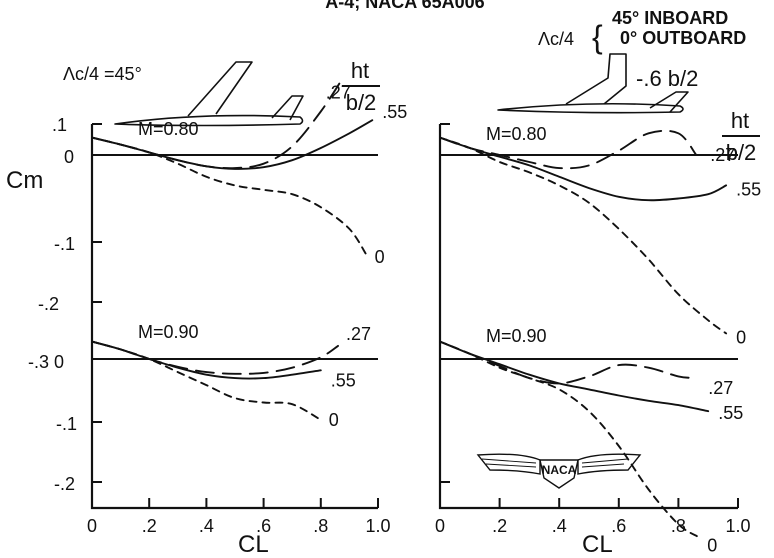  What do you see at coordinates (232, 144) in the screenshot?
I see `left-m080-curve-ht-p55` at bounding box center [232, 144].